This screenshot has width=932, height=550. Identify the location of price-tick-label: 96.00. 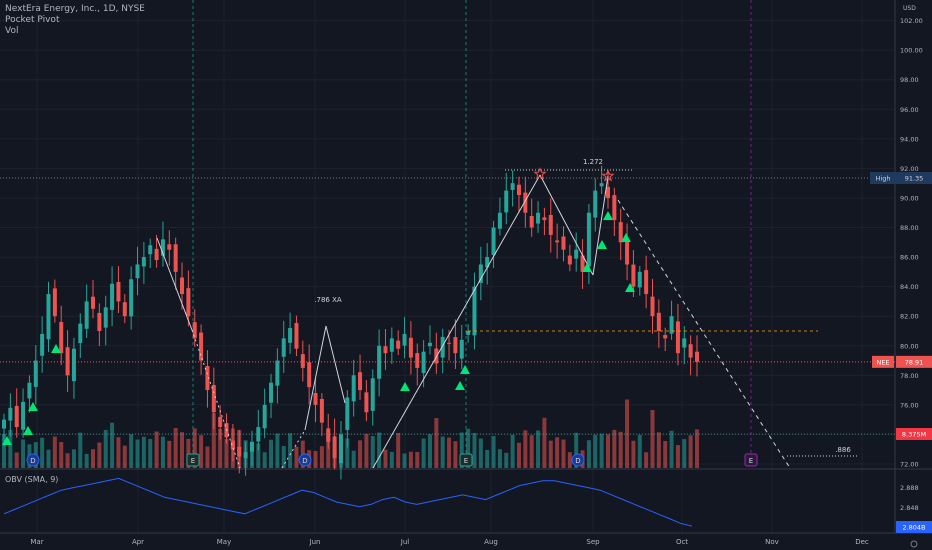
(909, 110).